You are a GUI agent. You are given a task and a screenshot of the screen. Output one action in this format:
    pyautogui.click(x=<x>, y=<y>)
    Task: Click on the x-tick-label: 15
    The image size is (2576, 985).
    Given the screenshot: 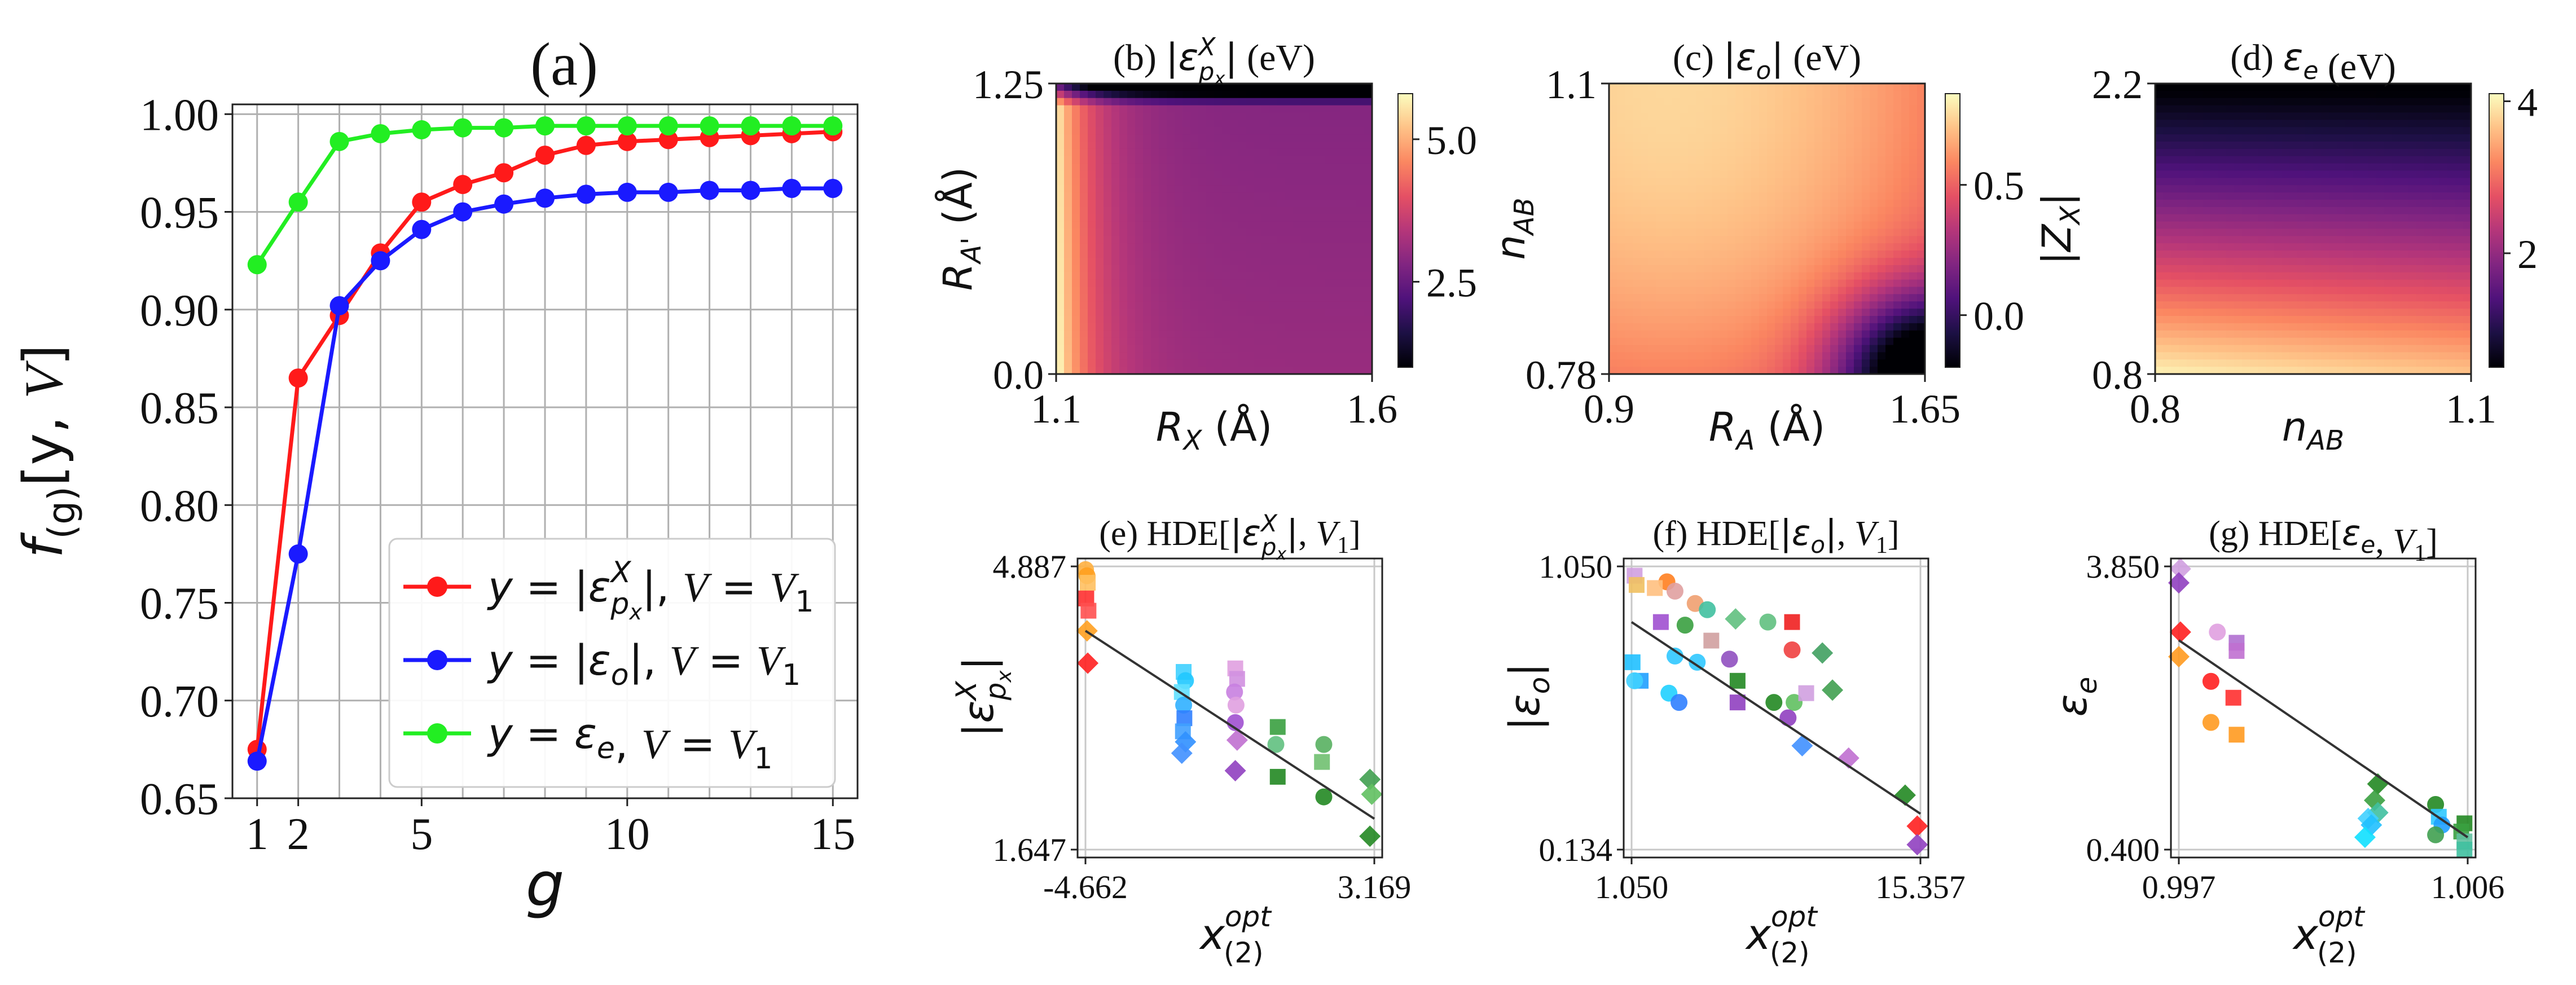 What is the action you would take?
    pyautogui.click(x=832, y=834)
    